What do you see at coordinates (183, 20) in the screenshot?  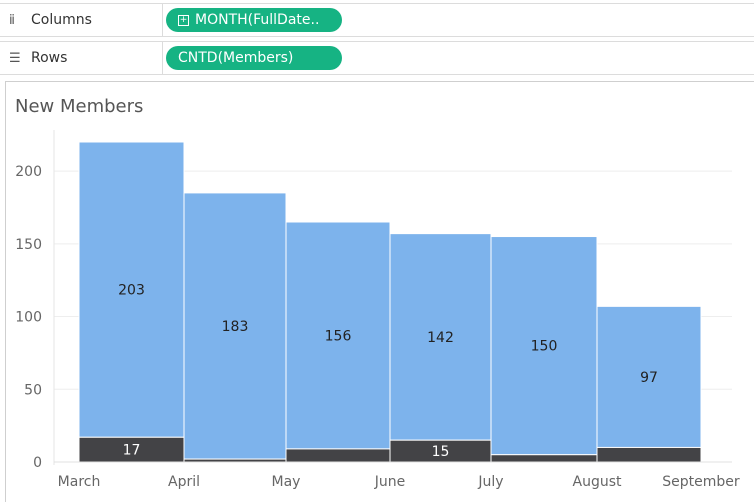 I see `expand-plus-icon: +` at bounding box center [183, 20].